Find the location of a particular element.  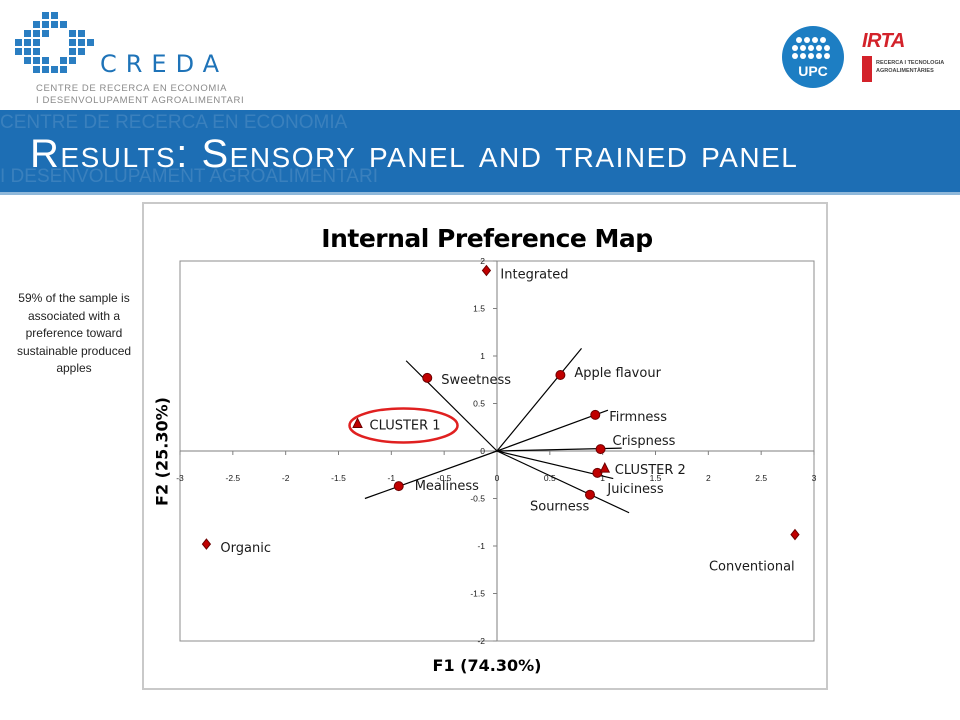

upc-name: UPC is located at coordinates (813, 71).